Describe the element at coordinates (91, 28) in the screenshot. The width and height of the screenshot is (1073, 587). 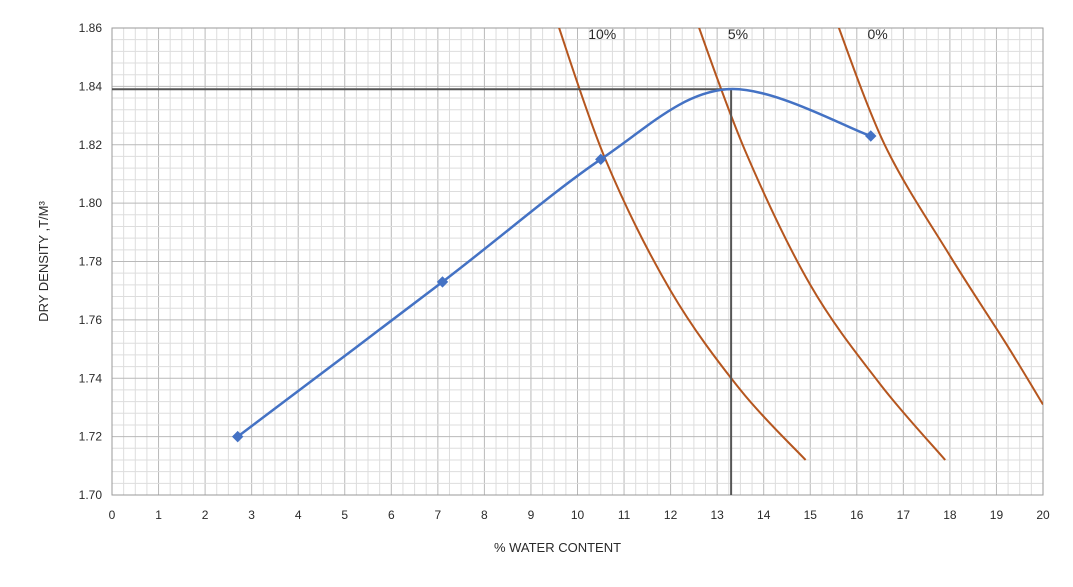
I see `y-tick-label: 1.86` at that location.